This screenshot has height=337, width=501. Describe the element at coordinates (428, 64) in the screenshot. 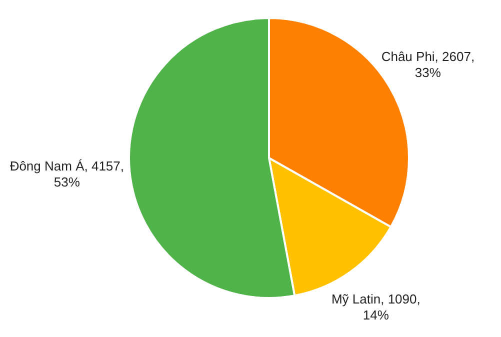

I see `slice-label: Châu Phi, 2607, 33%` at that location.